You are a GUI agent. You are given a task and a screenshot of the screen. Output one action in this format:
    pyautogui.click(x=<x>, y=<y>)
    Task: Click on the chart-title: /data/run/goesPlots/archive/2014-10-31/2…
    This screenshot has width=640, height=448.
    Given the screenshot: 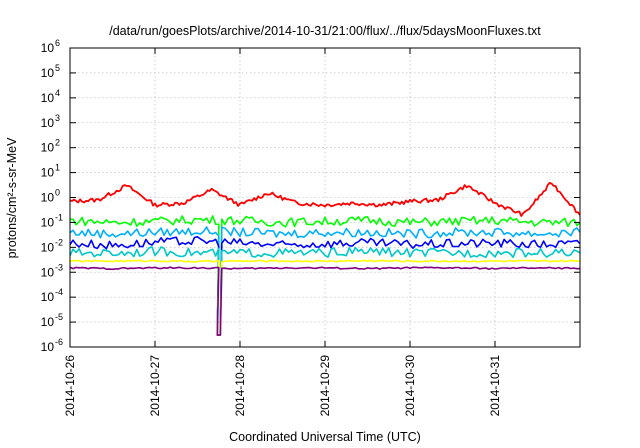 What is the action you would take?
    pyautogui.click(x=325, y=31)
    